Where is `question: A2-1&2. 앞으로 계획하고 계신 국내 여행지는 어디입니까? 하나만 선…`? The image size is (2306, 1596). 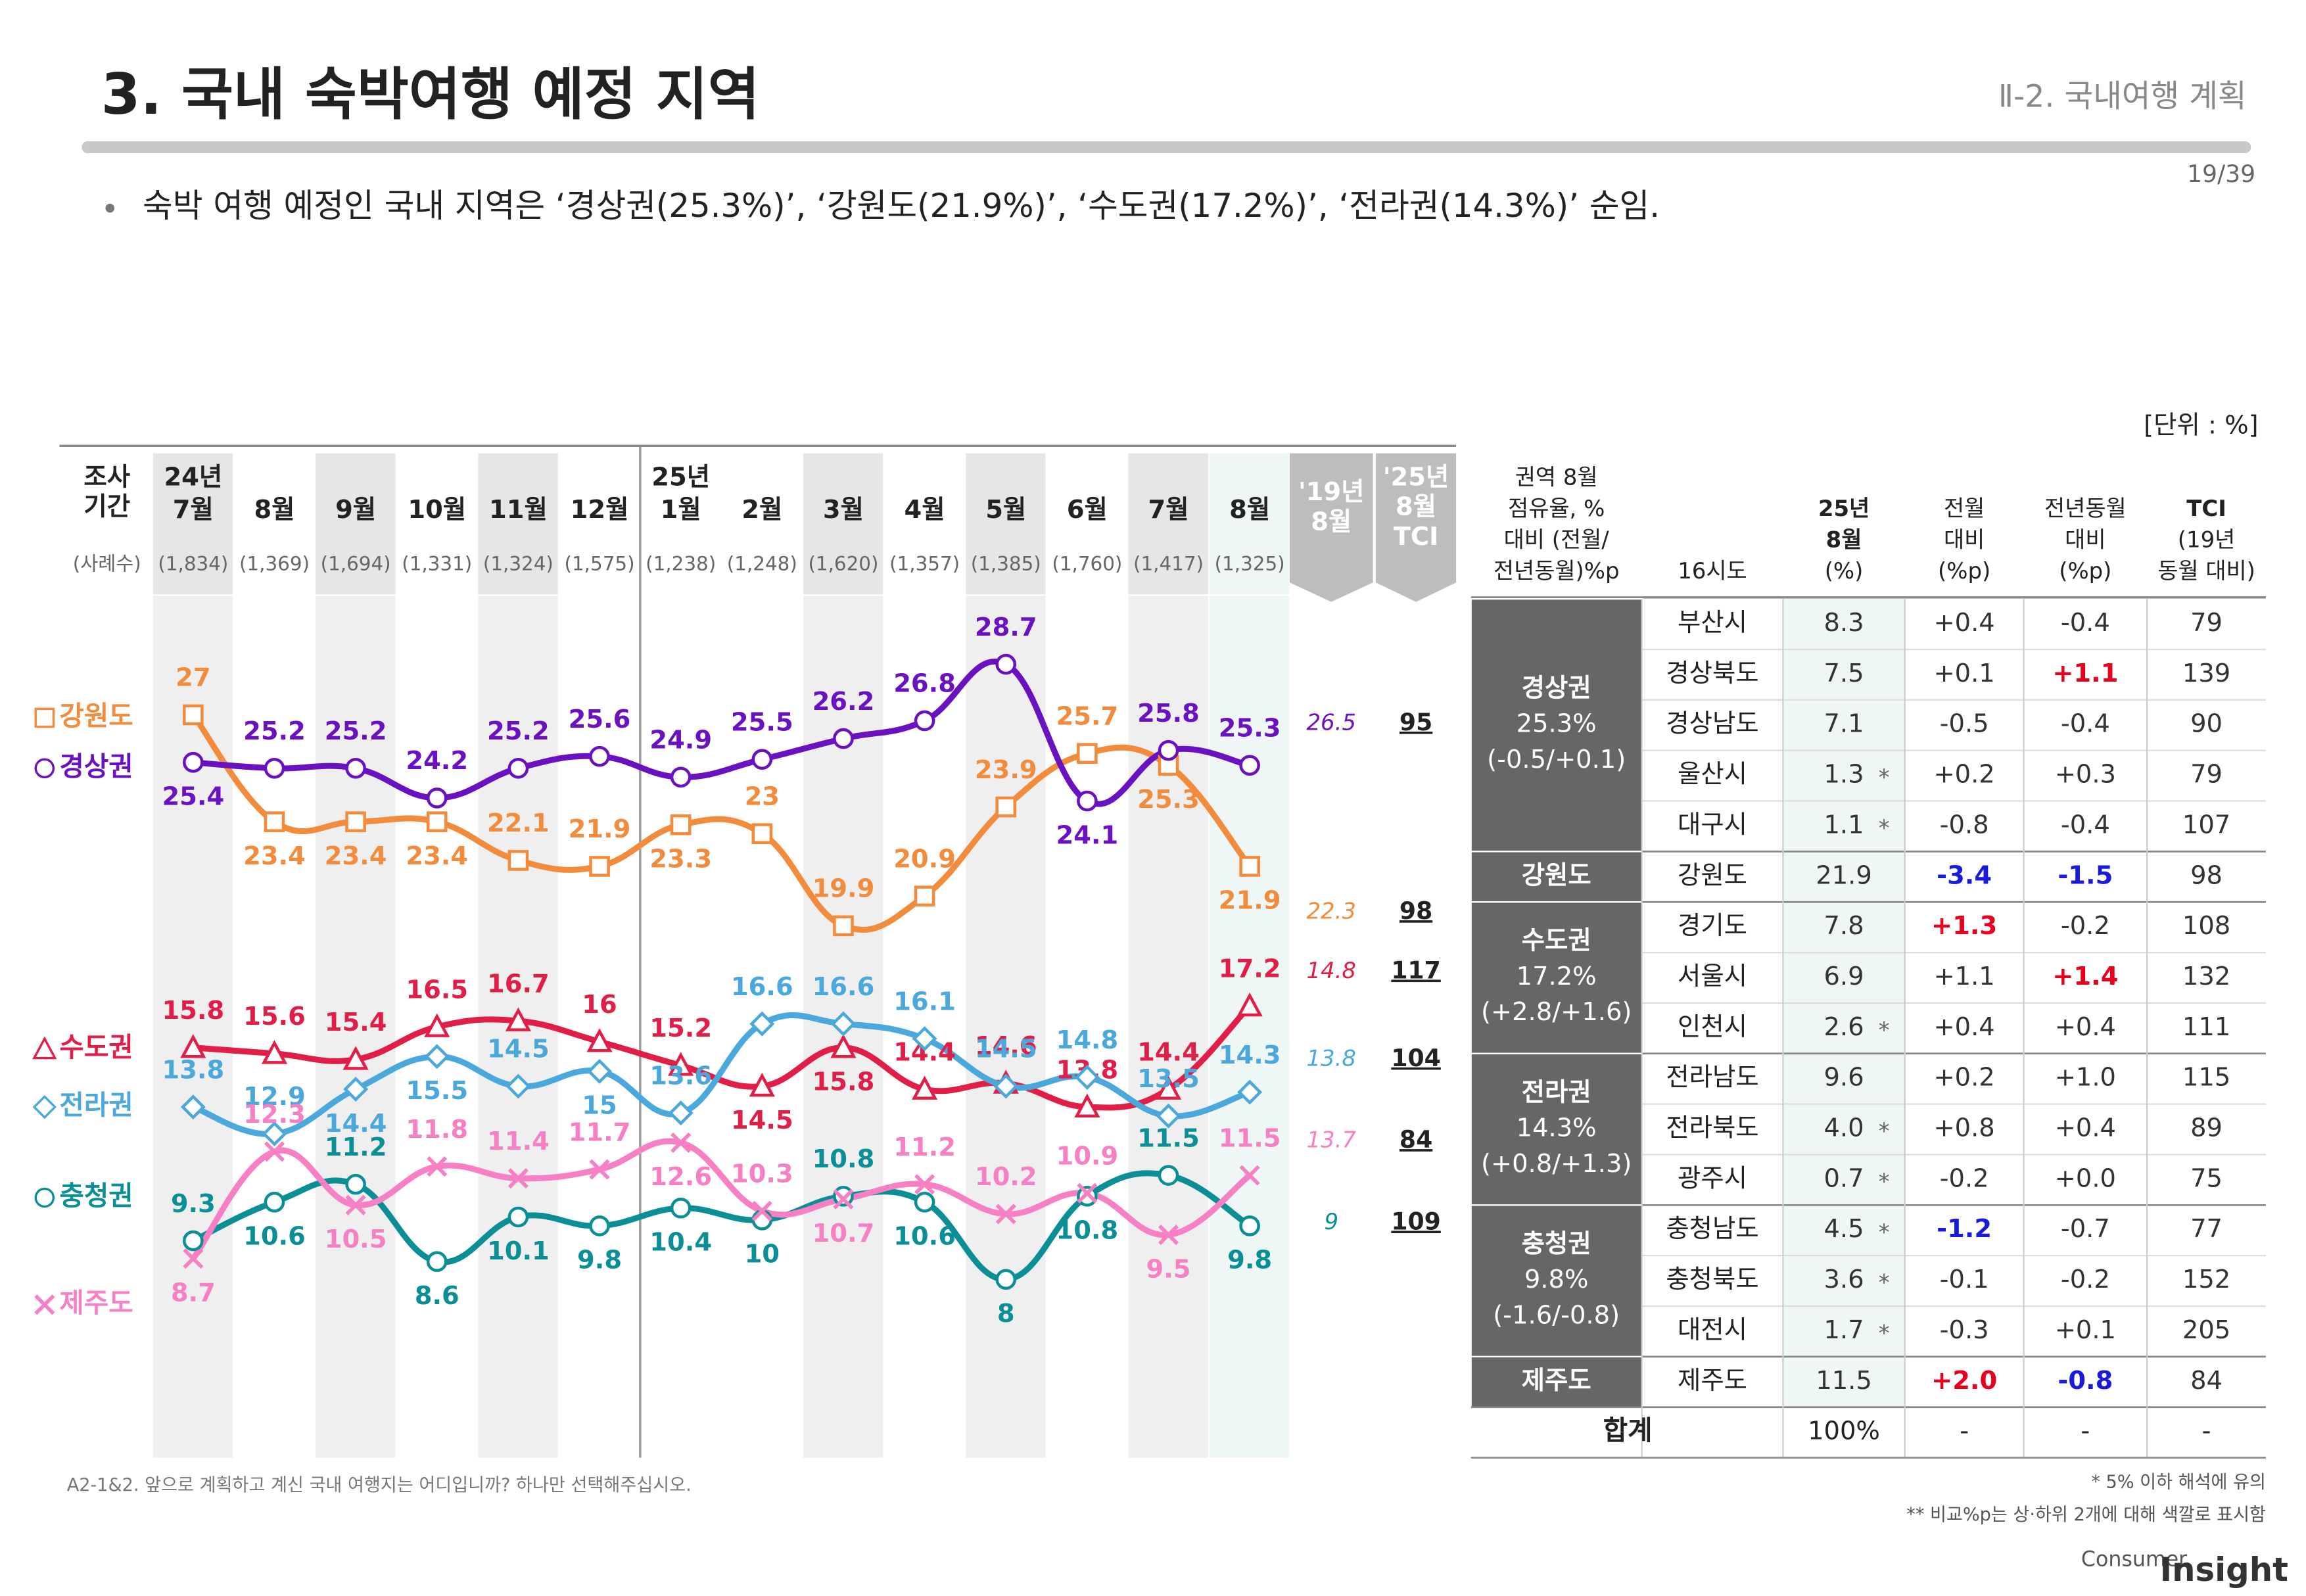
question: A2-1&2. 앞으로 계획하고 계신 국내 여행지는 어디입니까? 하나만 선… is located at coordinates (379, 1485).